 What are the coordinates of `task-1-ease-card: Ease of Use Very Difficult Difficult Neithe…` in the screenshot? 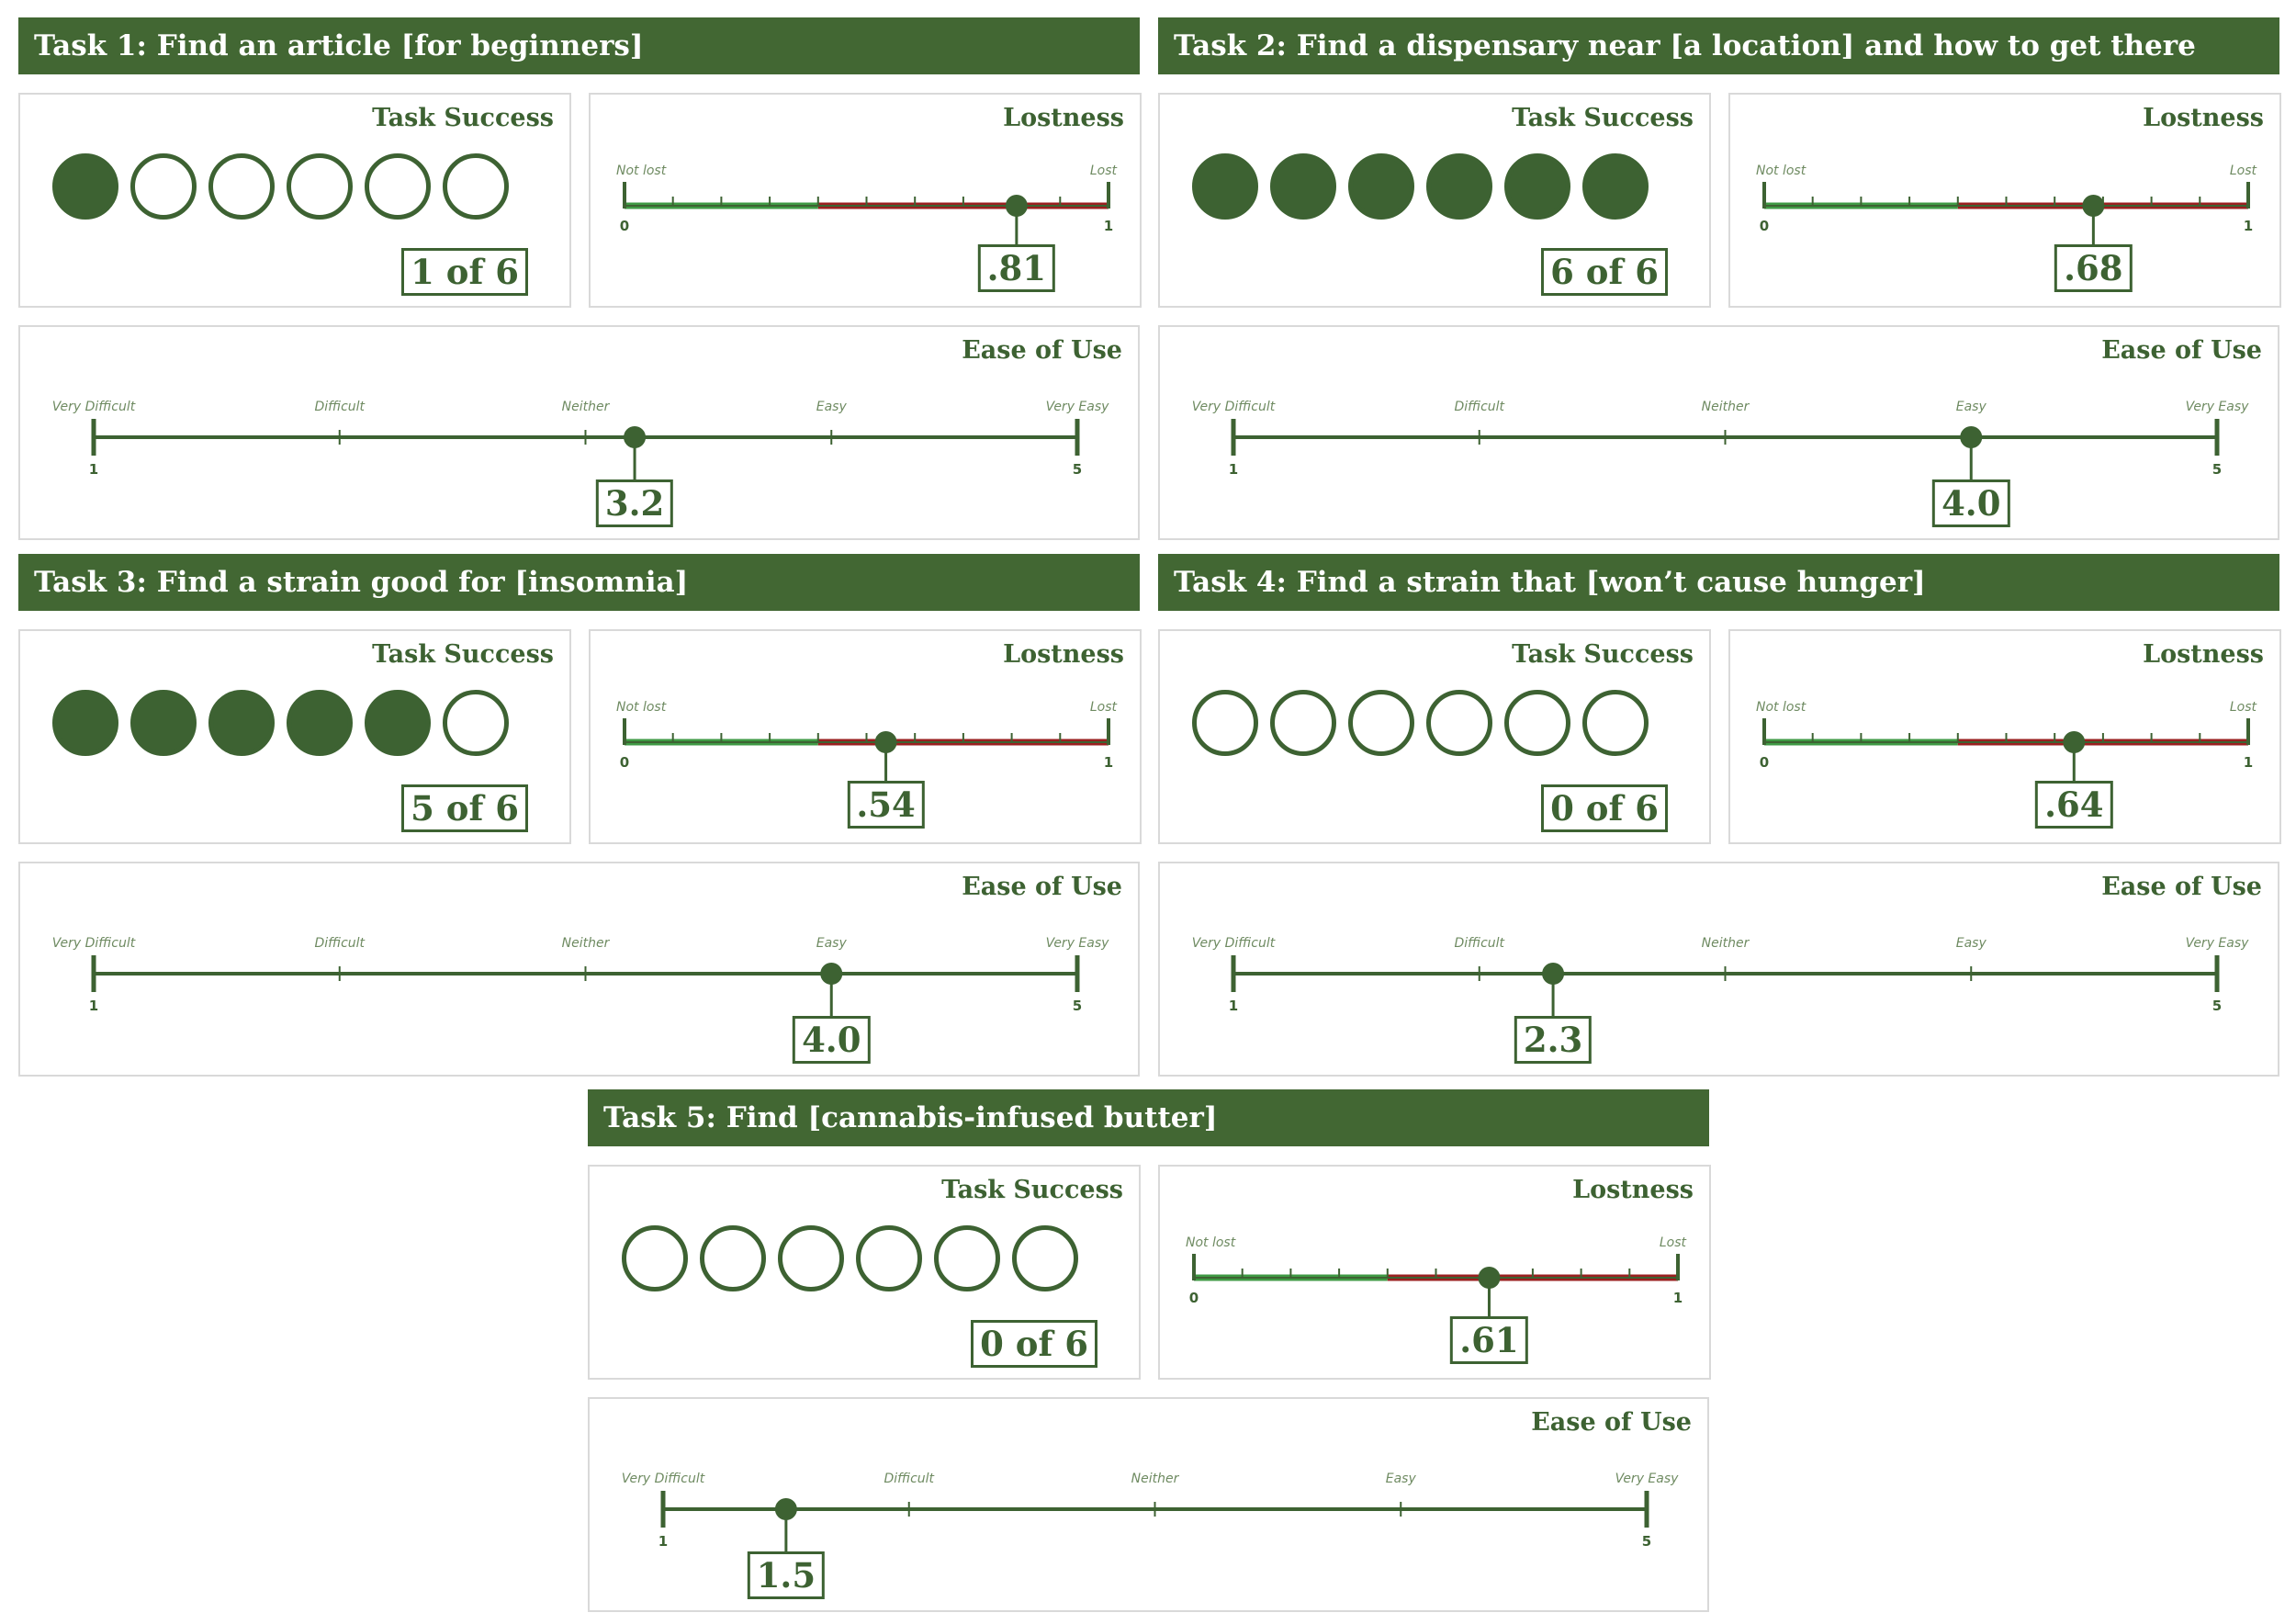 It's located at (579, 432).